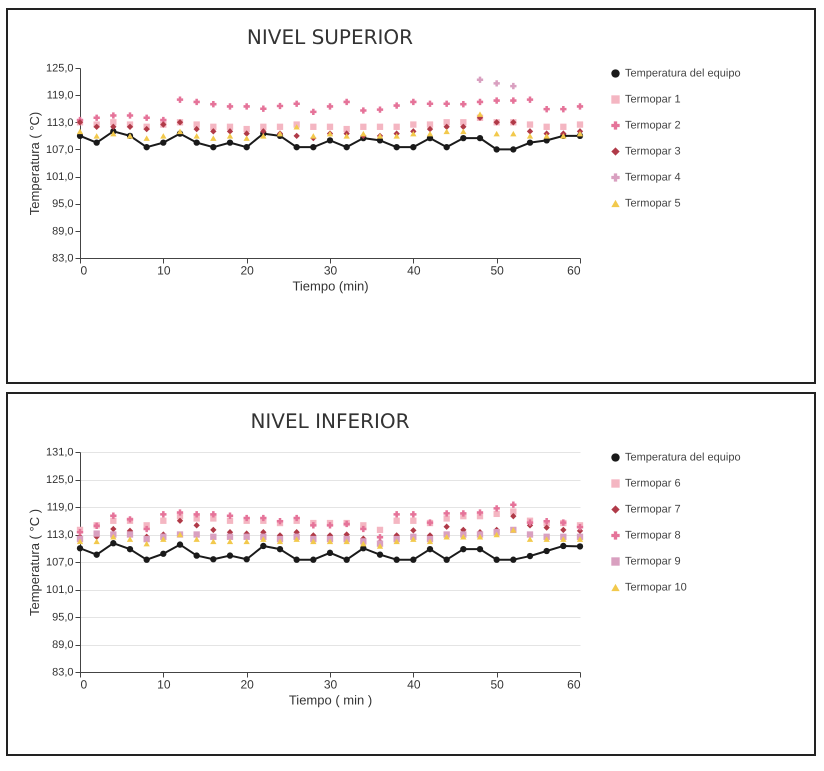 The height and width of the screenshot is (771, 824). I want to click on chart-title: NIVEL SUPERIOR, so click(330, 37).